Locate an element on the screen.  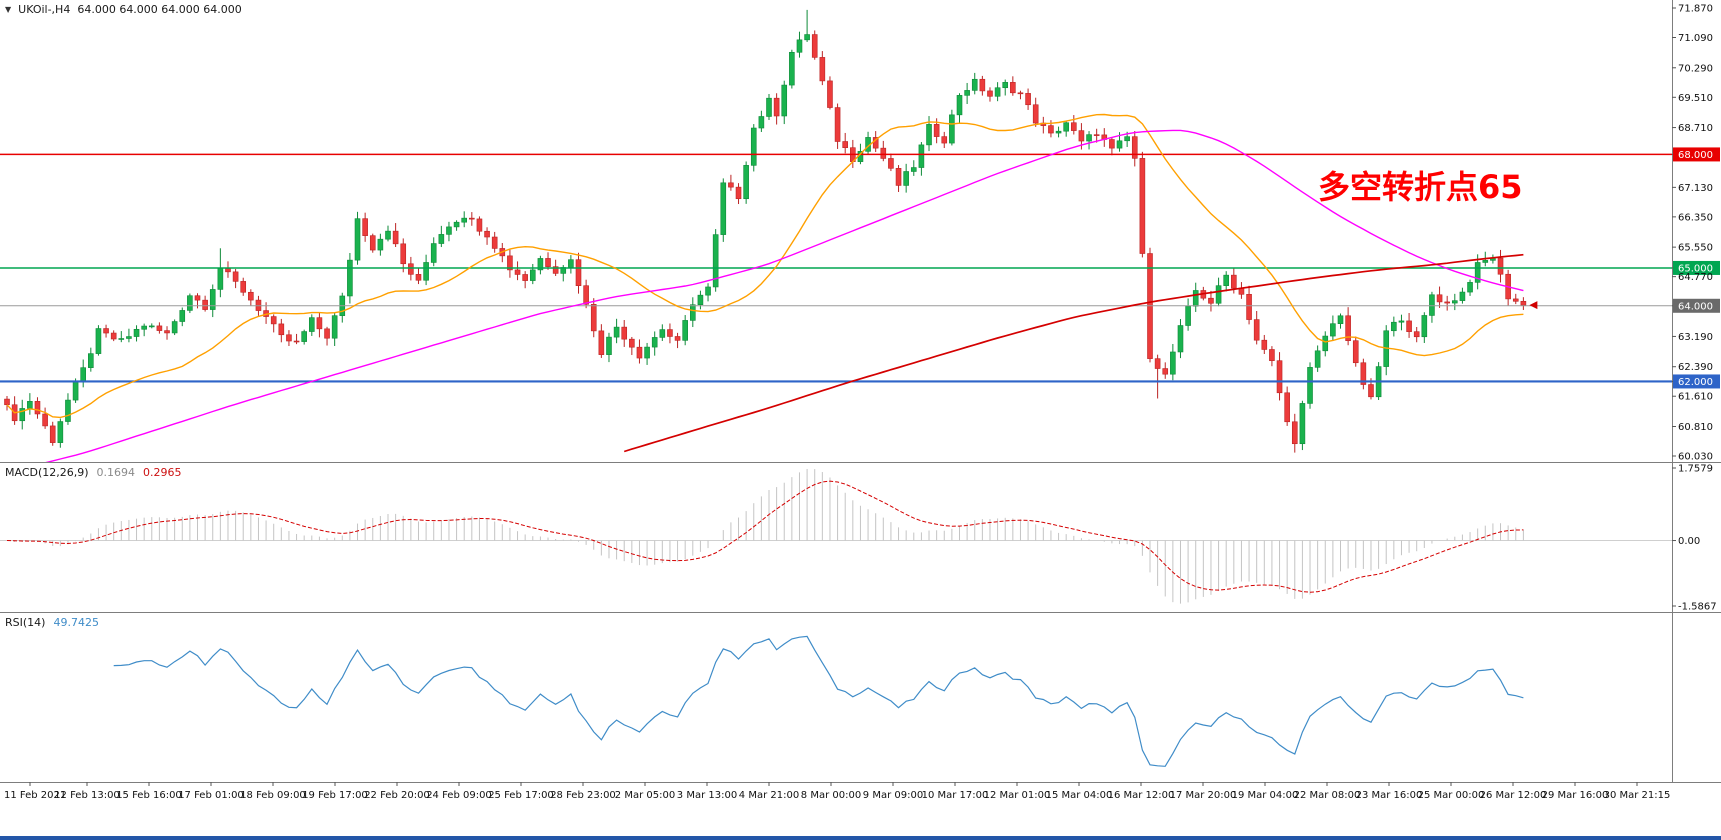
macd-value-main: 0.1694 is located at coordinates (116, 472).